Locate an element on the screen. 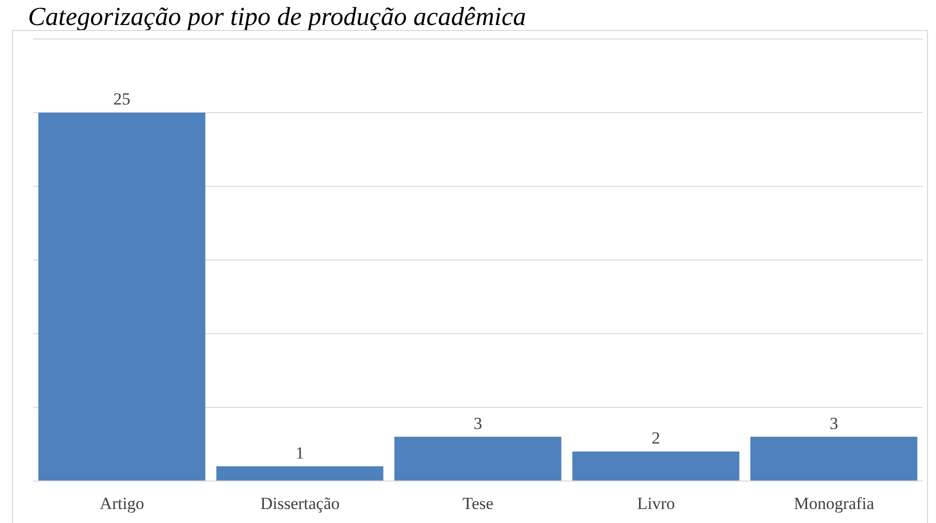  chart-title: Categorização por tipo de produção acadêmica is located at coordinates (277, 16).